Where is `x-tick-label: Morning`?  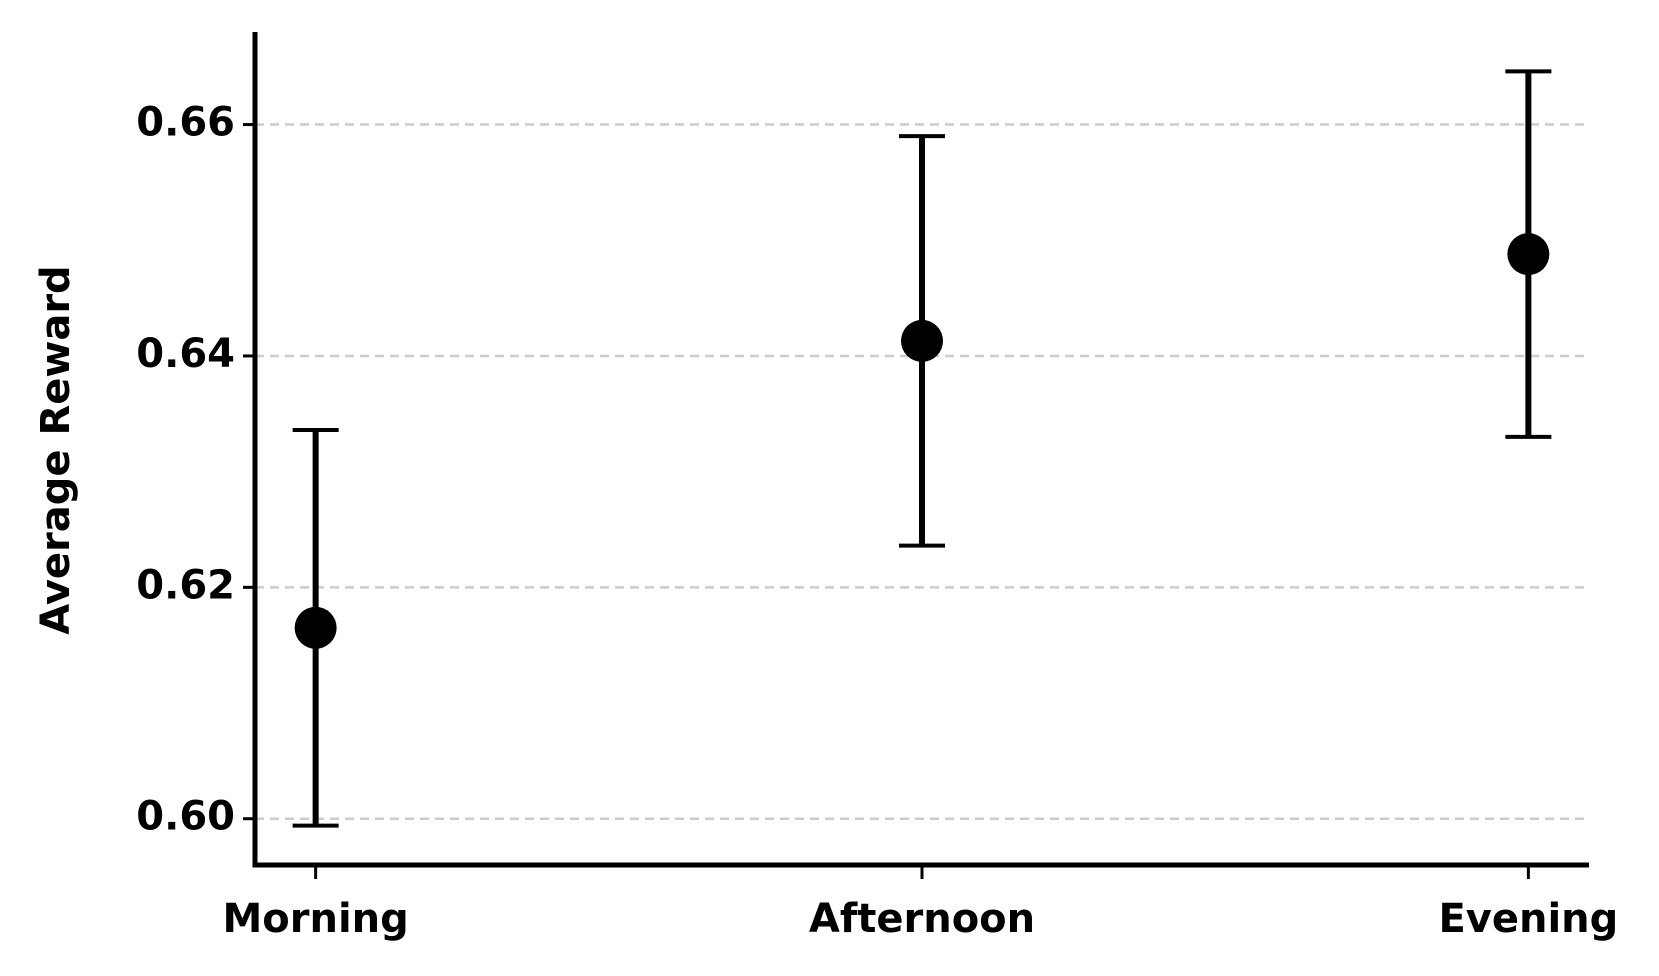 x-tick-label: Morning is located at coordinates (315, 919).